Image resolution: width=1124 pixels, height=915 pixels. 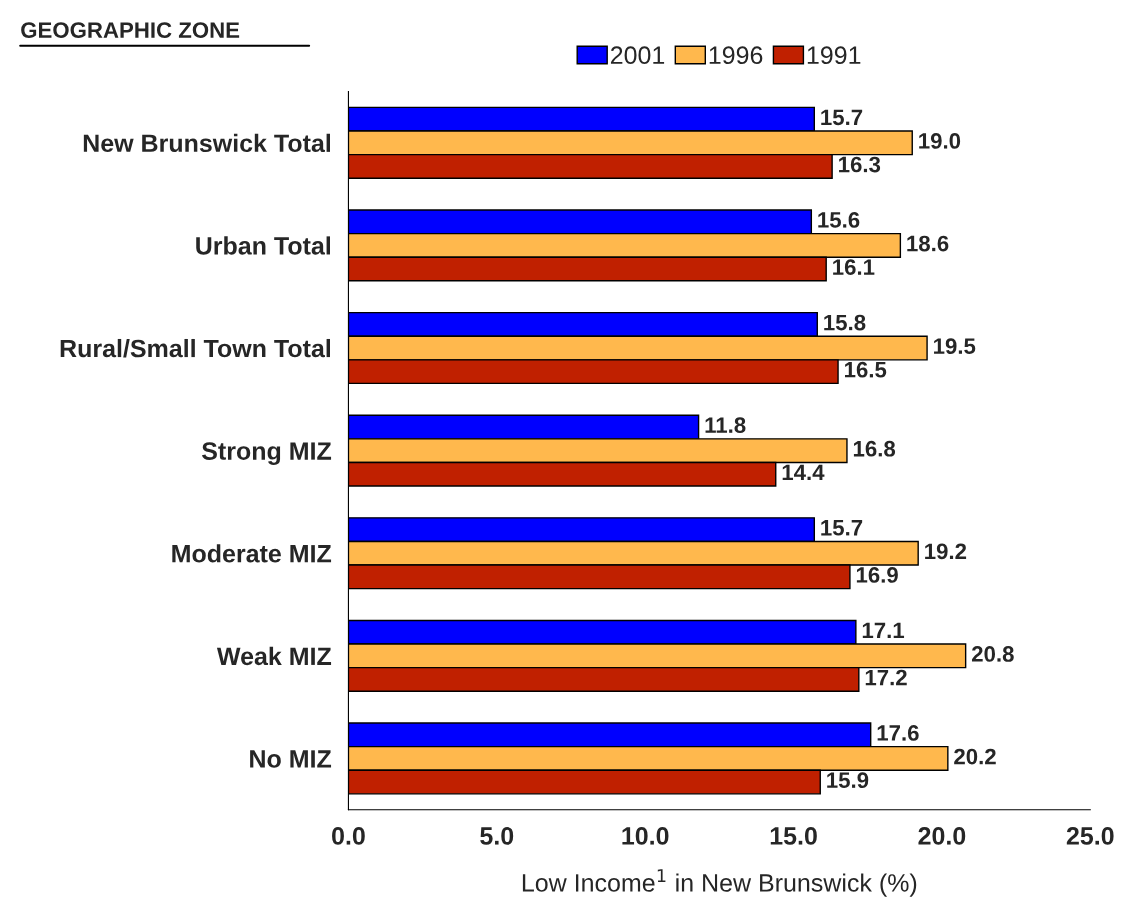 I want to click on y-tick-label: Weak MIZ, so click(x=274, y=656).